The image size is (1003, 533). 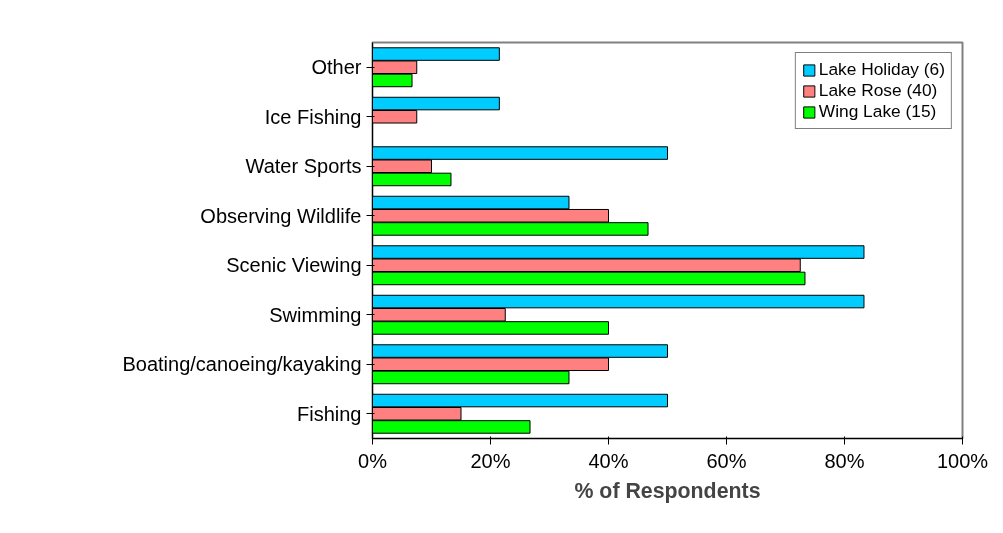 I want to click on x-tick-label: 100%, so click(x=962, y=460).